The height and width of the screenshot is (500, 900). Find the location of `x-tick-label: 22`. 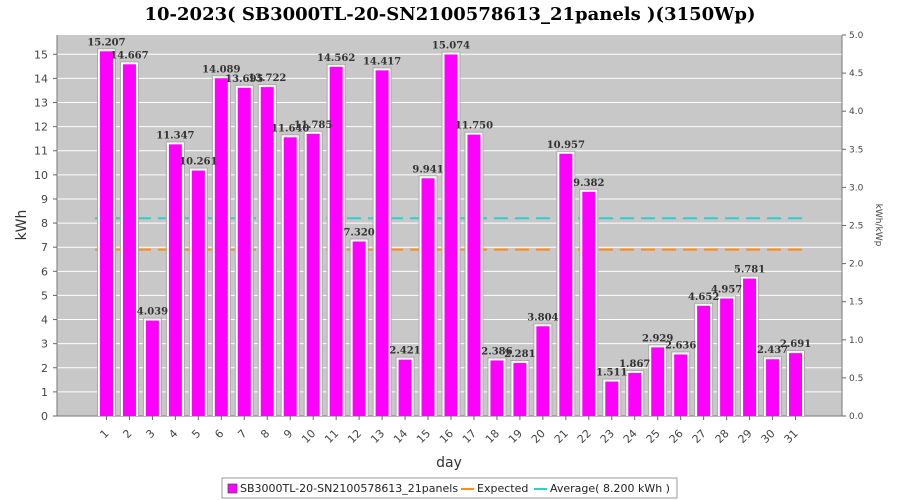

x-tick-label: 22 is located at coordinates (584, 436).